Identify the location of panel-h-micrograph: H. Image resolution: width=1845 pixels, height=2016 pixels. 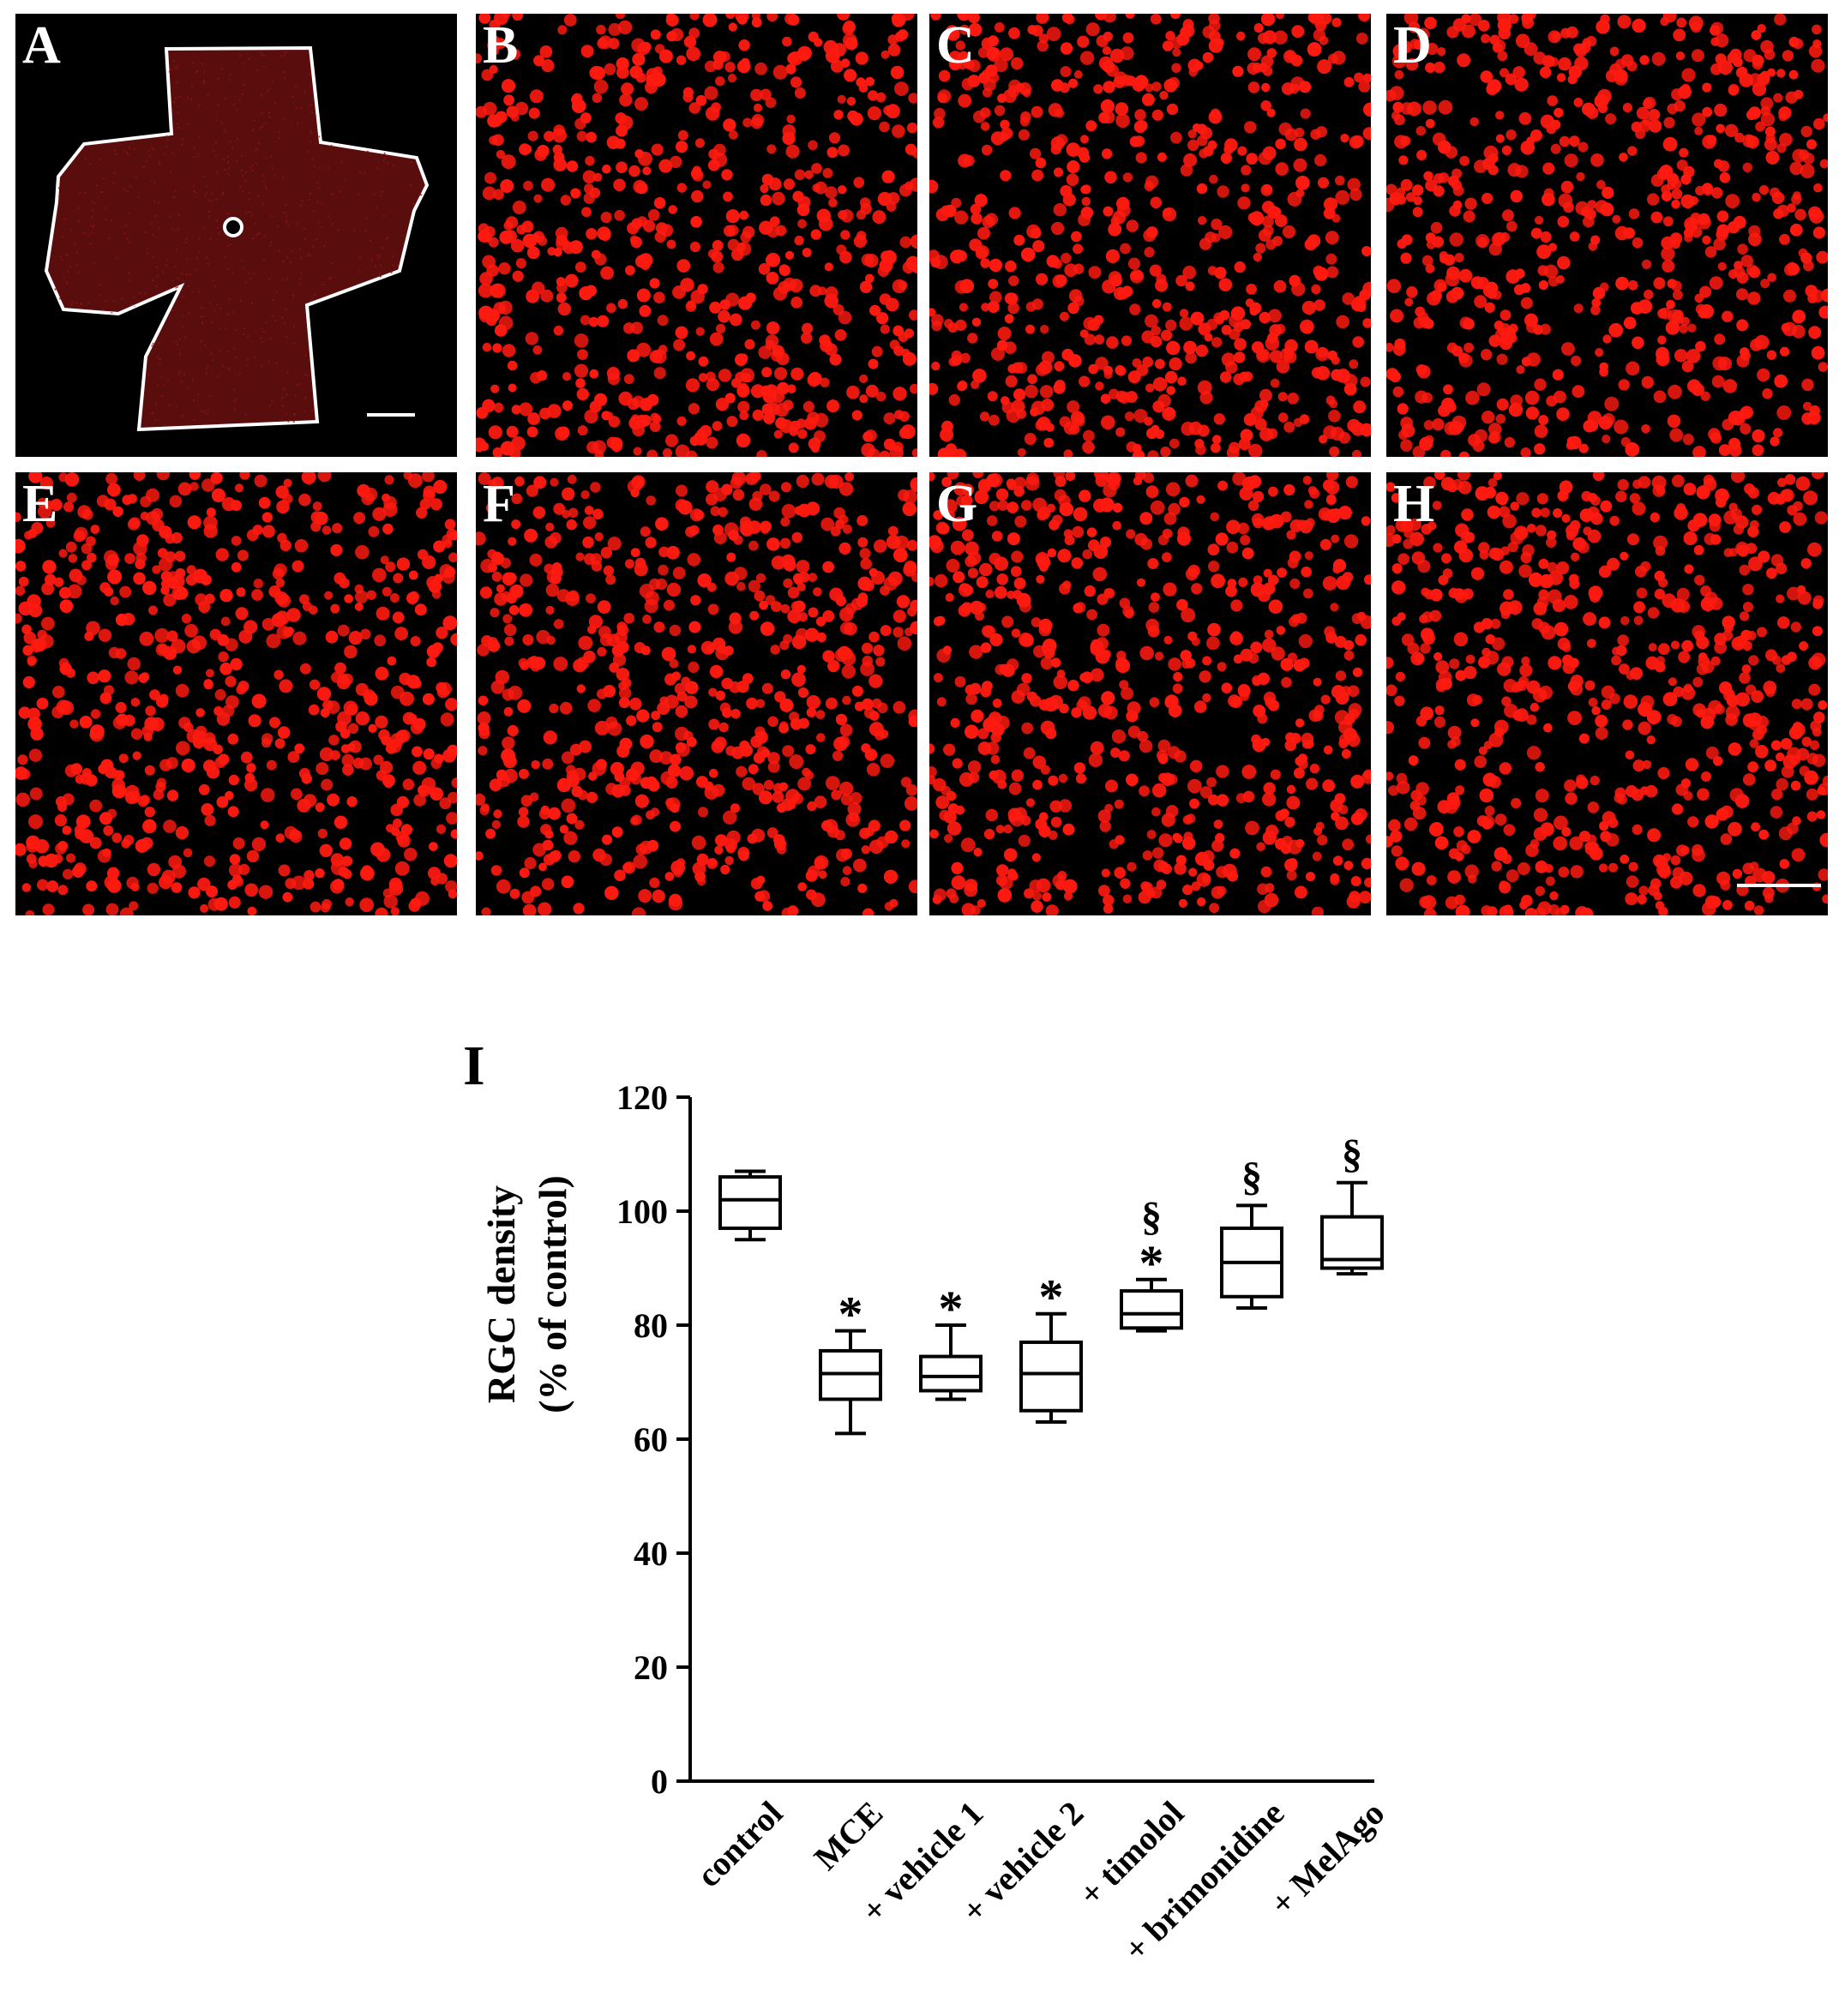
(1607, 693).